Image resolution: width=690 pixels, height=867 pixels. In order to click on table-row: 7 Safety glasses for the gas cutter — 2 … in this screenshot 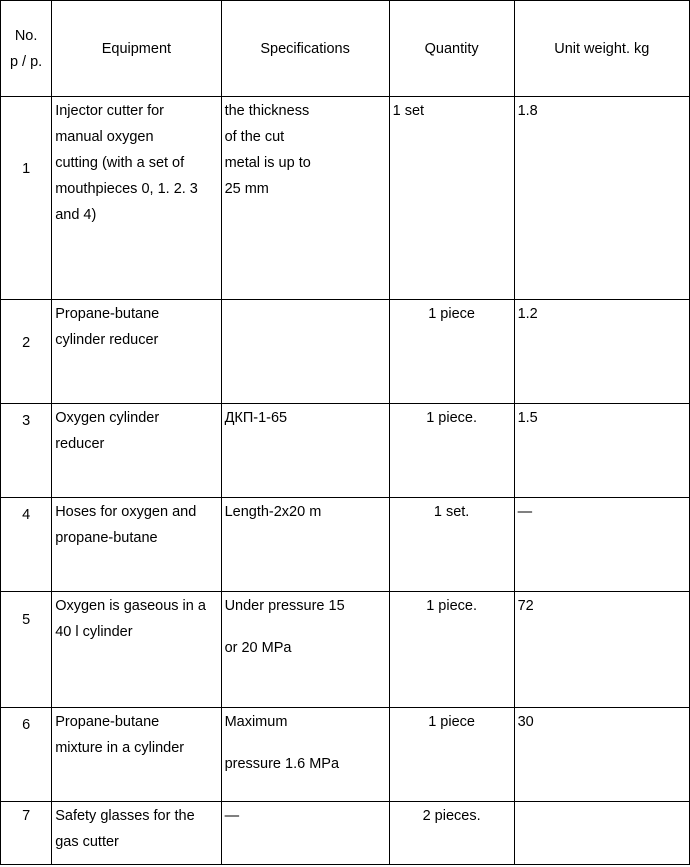, I will do `click(345, 833)`.